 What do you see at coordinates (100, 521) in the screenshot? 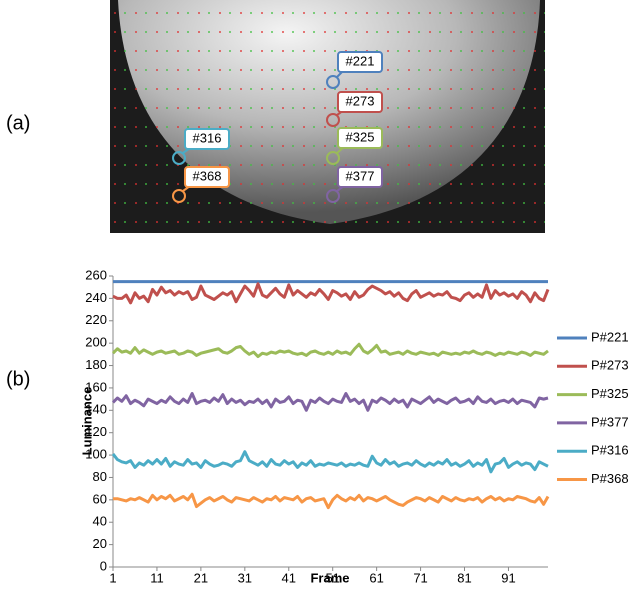
I see `y-tick-label: 40` at bounding box center [100, 521].